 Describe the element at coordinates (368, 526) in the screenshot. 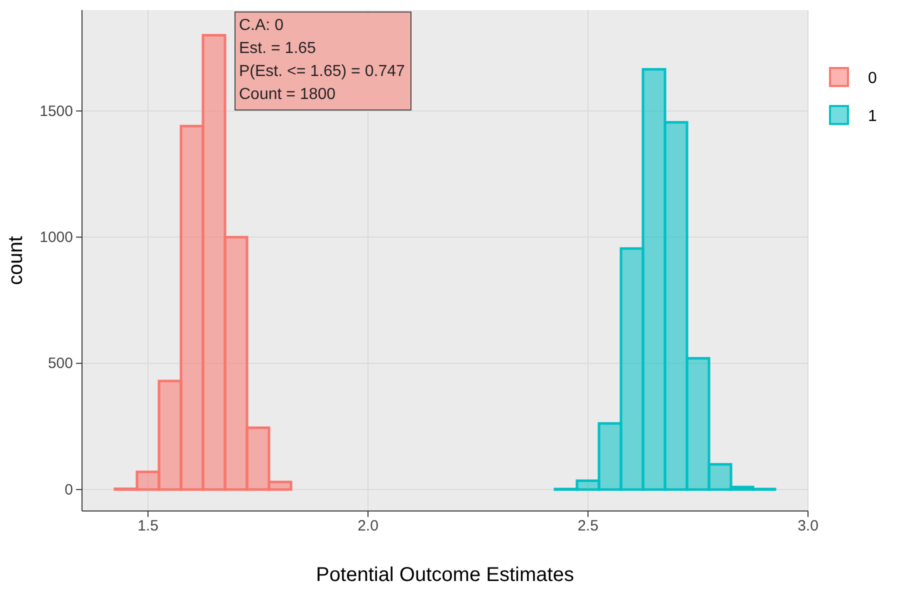

I see `x-tick-label: 2.0` at that location.